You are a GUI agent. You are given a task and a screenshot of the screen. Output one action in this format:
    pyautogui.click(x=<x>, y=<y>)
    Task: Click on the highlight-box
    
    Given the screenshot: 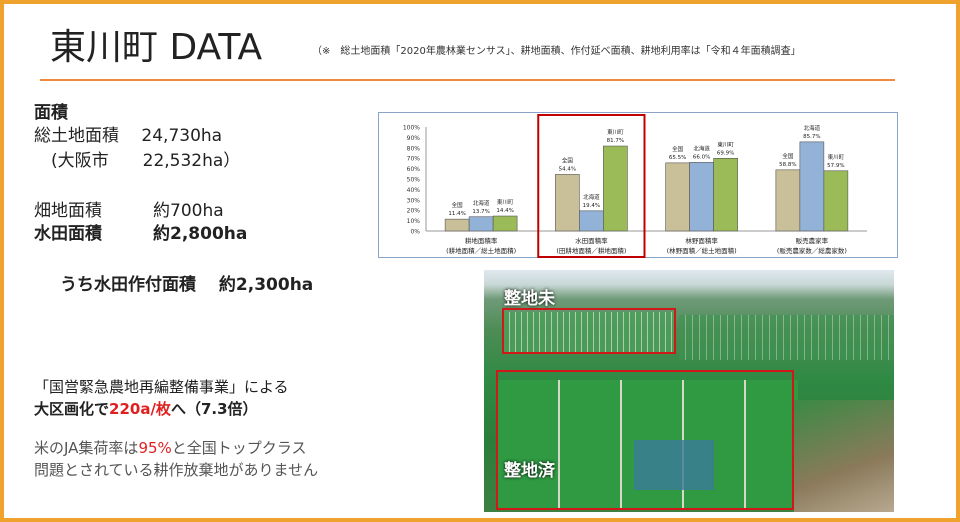 What is the action you would take?
    pyautogui.click(x=591, y=186)
    